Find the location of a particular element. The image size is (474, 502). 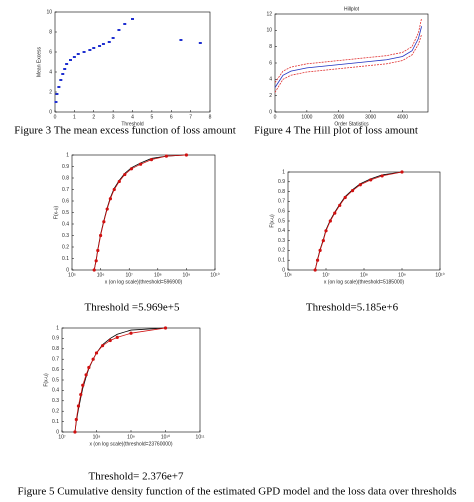

y-tick-label: 0.3 is located at coordinates (65, 236).